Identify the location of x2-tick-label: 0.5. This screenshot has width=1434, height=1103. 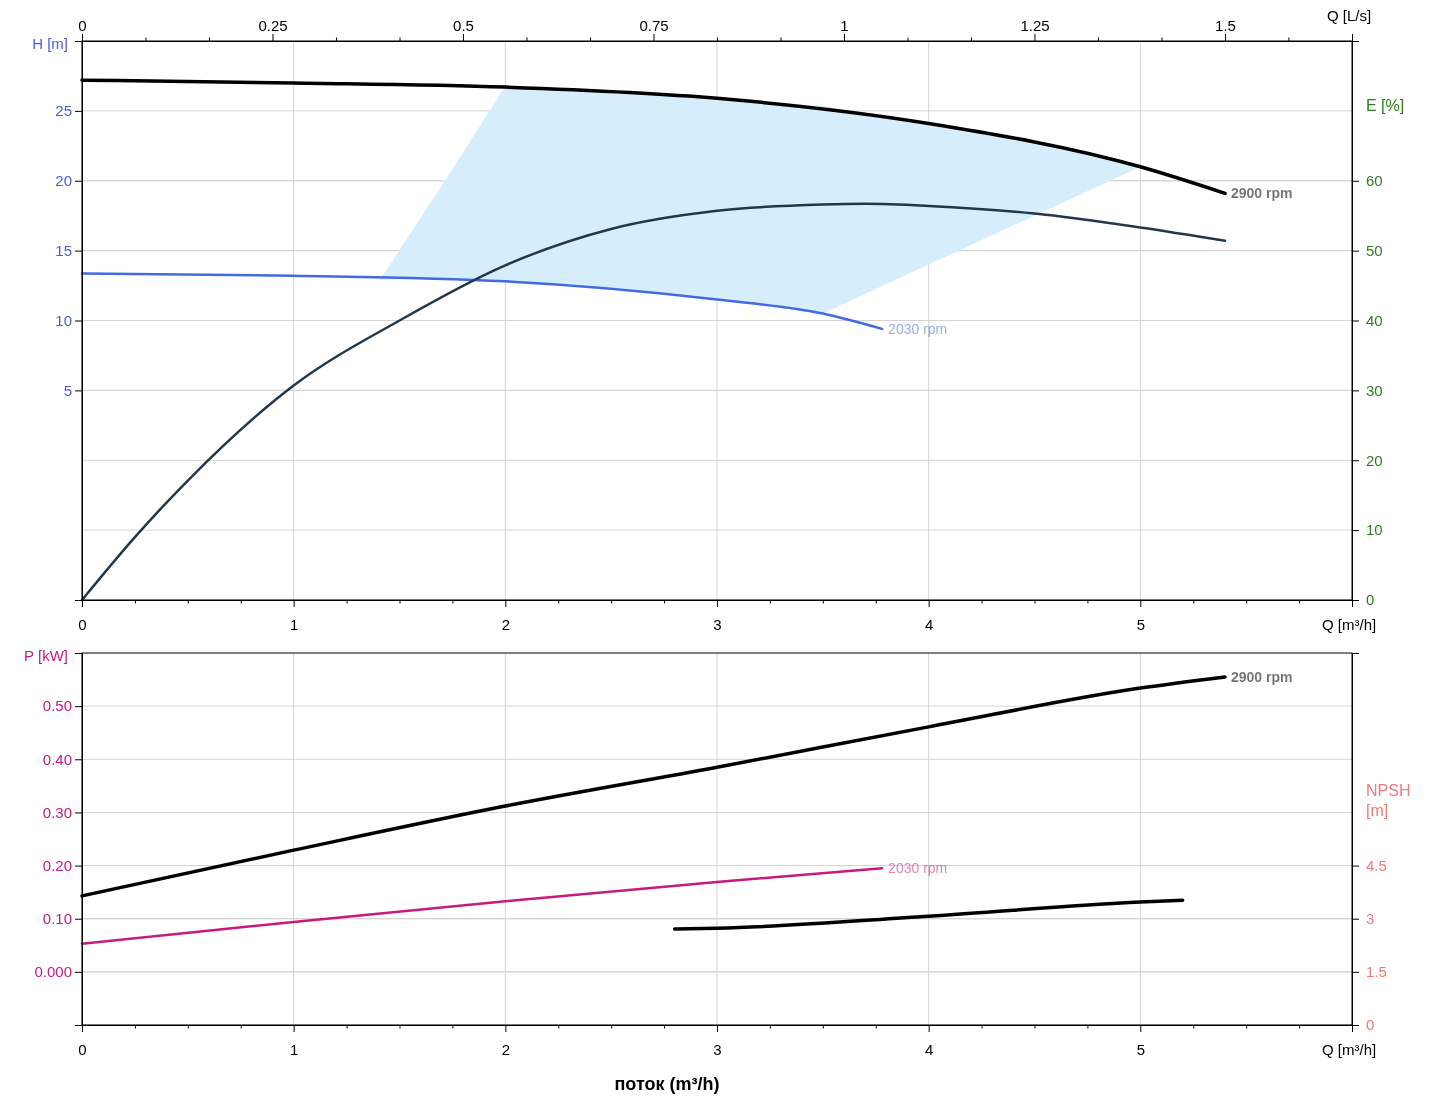
(463, 25).